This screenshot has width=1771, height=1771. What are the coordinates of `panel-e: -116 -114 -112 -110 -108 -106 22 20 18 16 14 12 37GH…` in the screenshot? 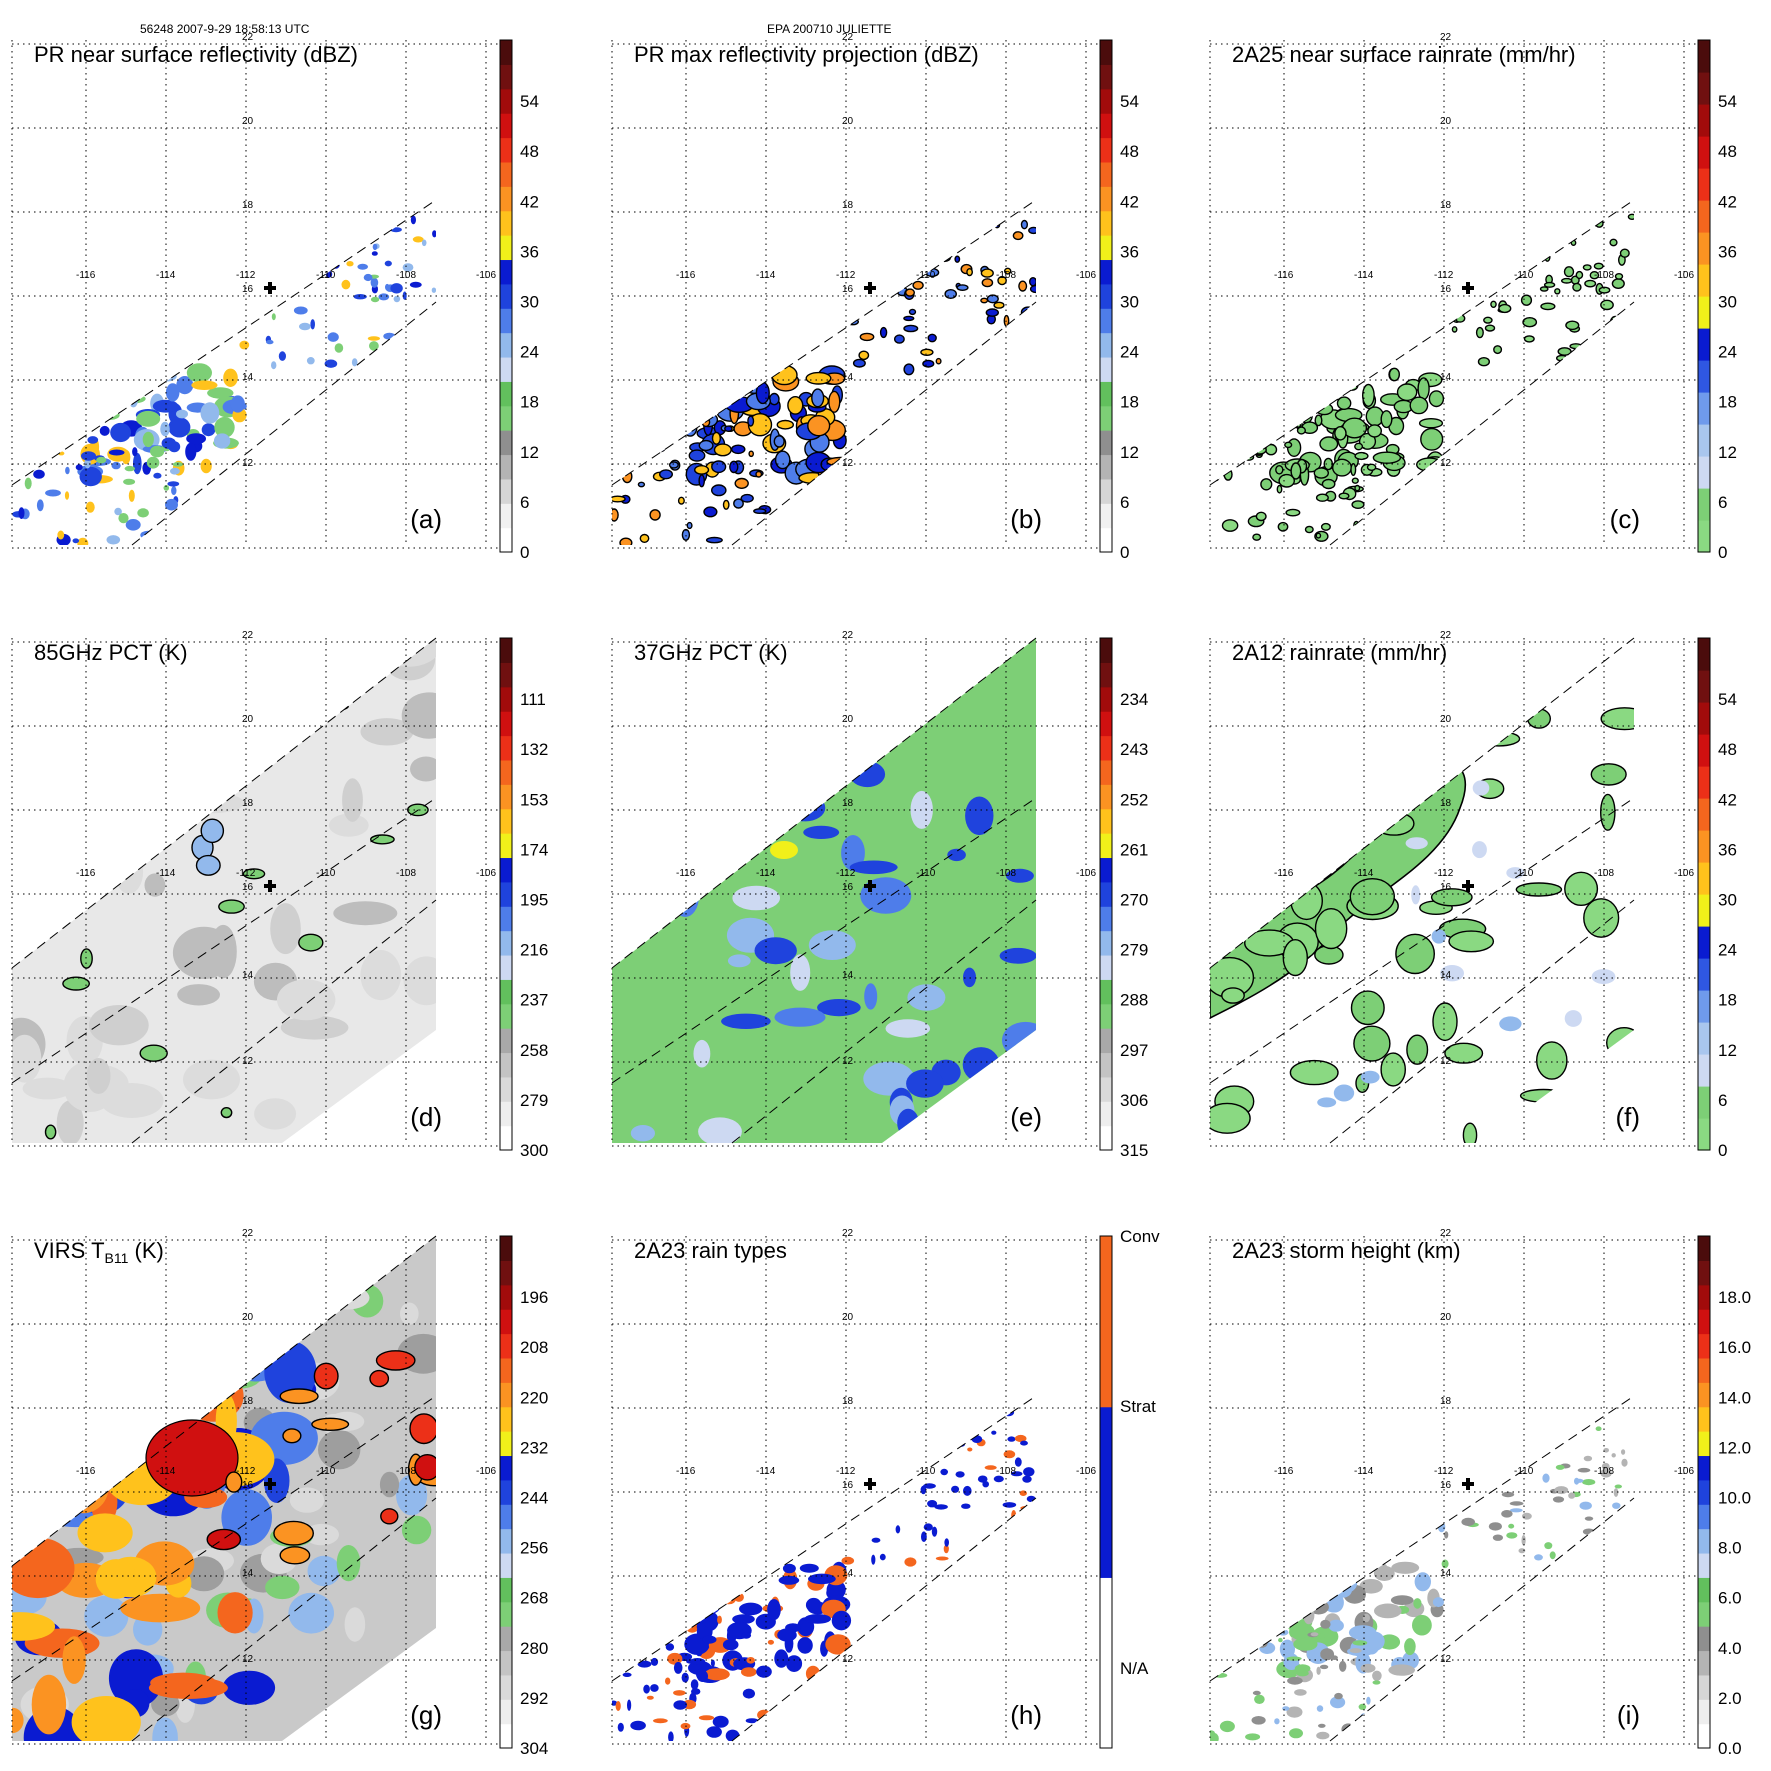 It's located at (879, 895).